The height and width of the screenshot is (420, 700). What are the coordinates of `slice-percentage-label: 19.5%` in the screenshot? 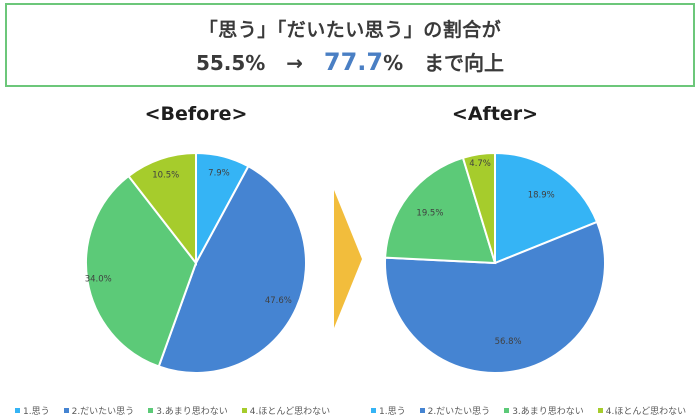 It's located at (429, 213).